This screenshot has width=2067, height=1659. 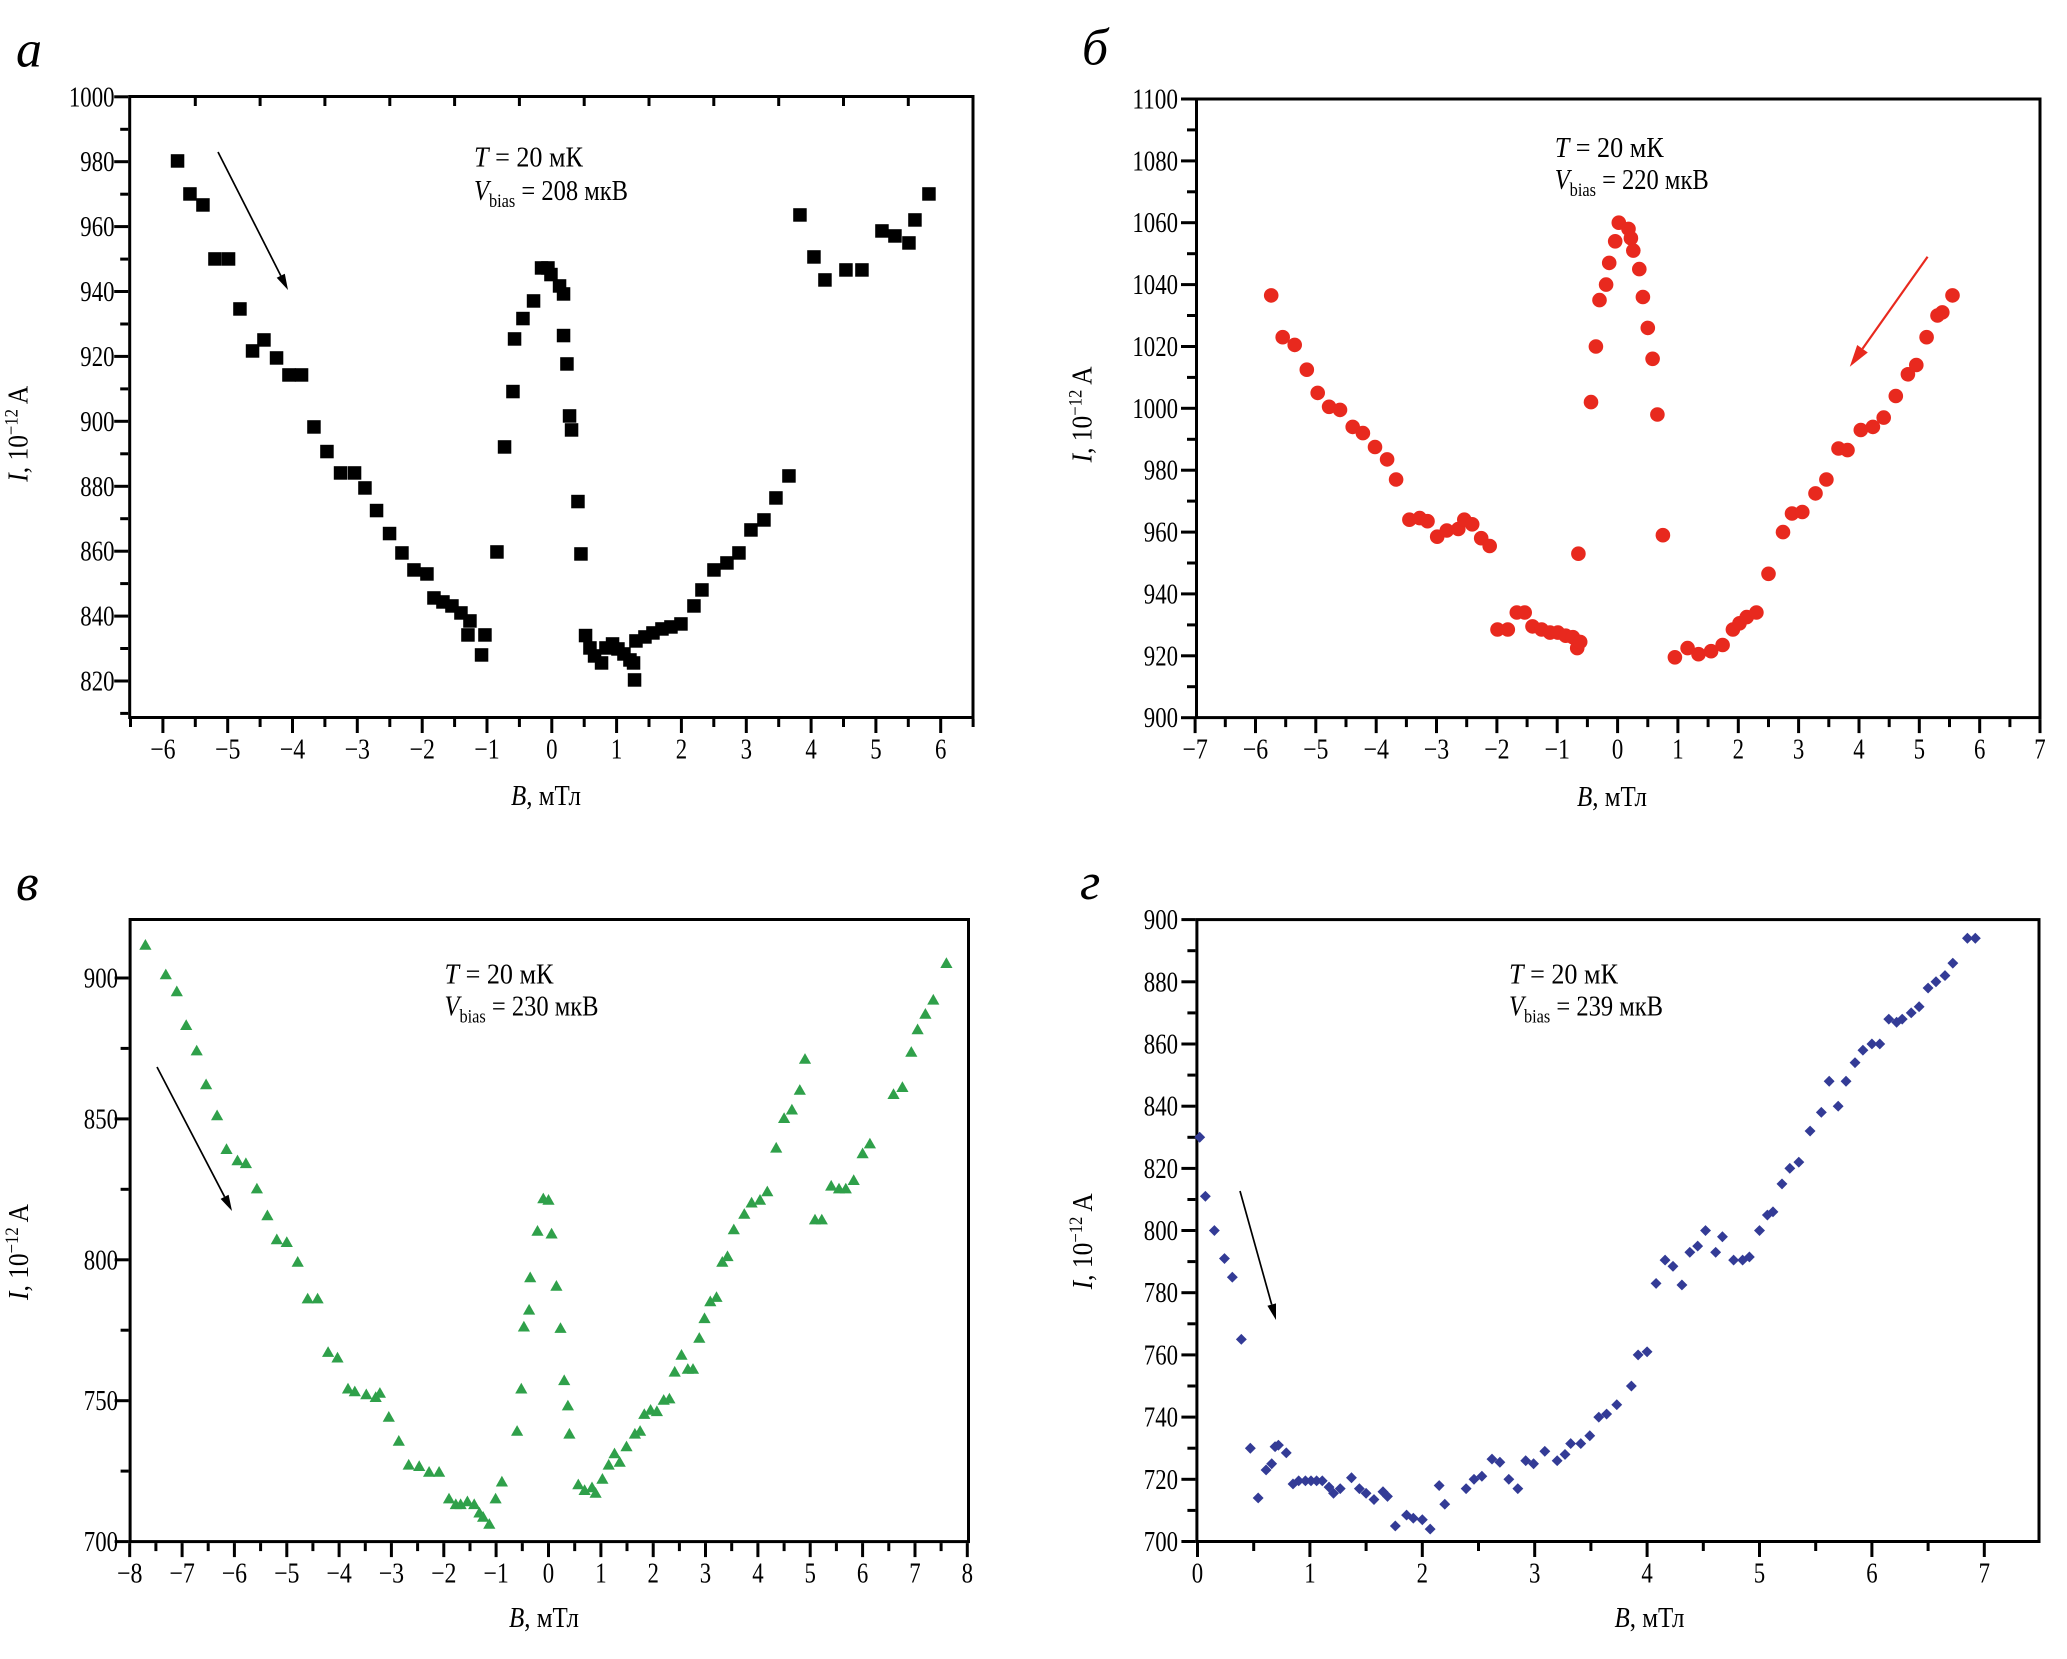 What do you see at coordinates (1161, 1418) in the screenshot?
I see `svg-text: 740` at bounding box center [1161, 1418].